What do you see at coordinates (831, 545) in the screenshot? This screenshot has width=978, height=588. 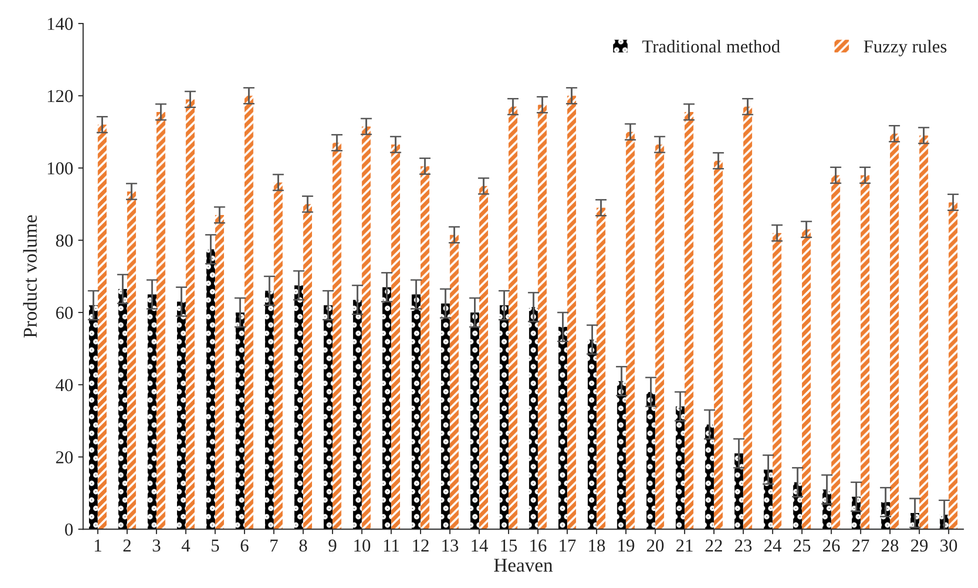 I see `x-tick-label: 26` at bounding box center [831, 545].